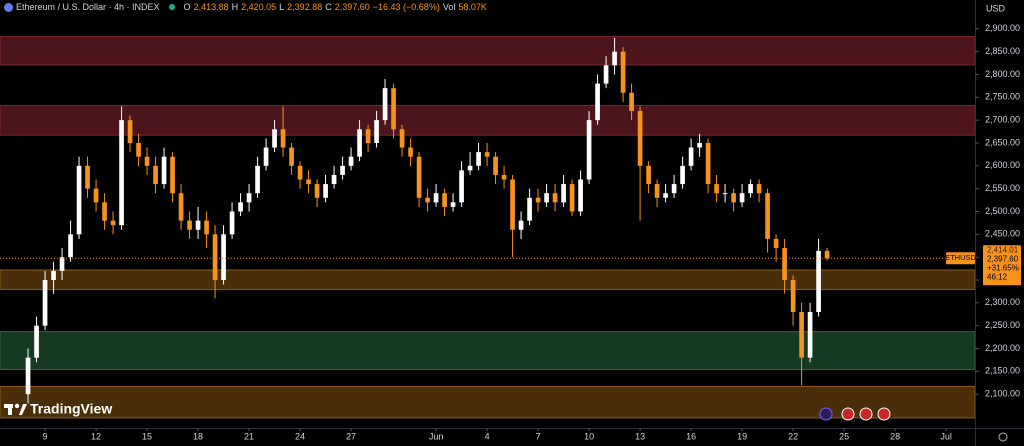  I want to click on x-tick-label: 25, so click(844, 436).